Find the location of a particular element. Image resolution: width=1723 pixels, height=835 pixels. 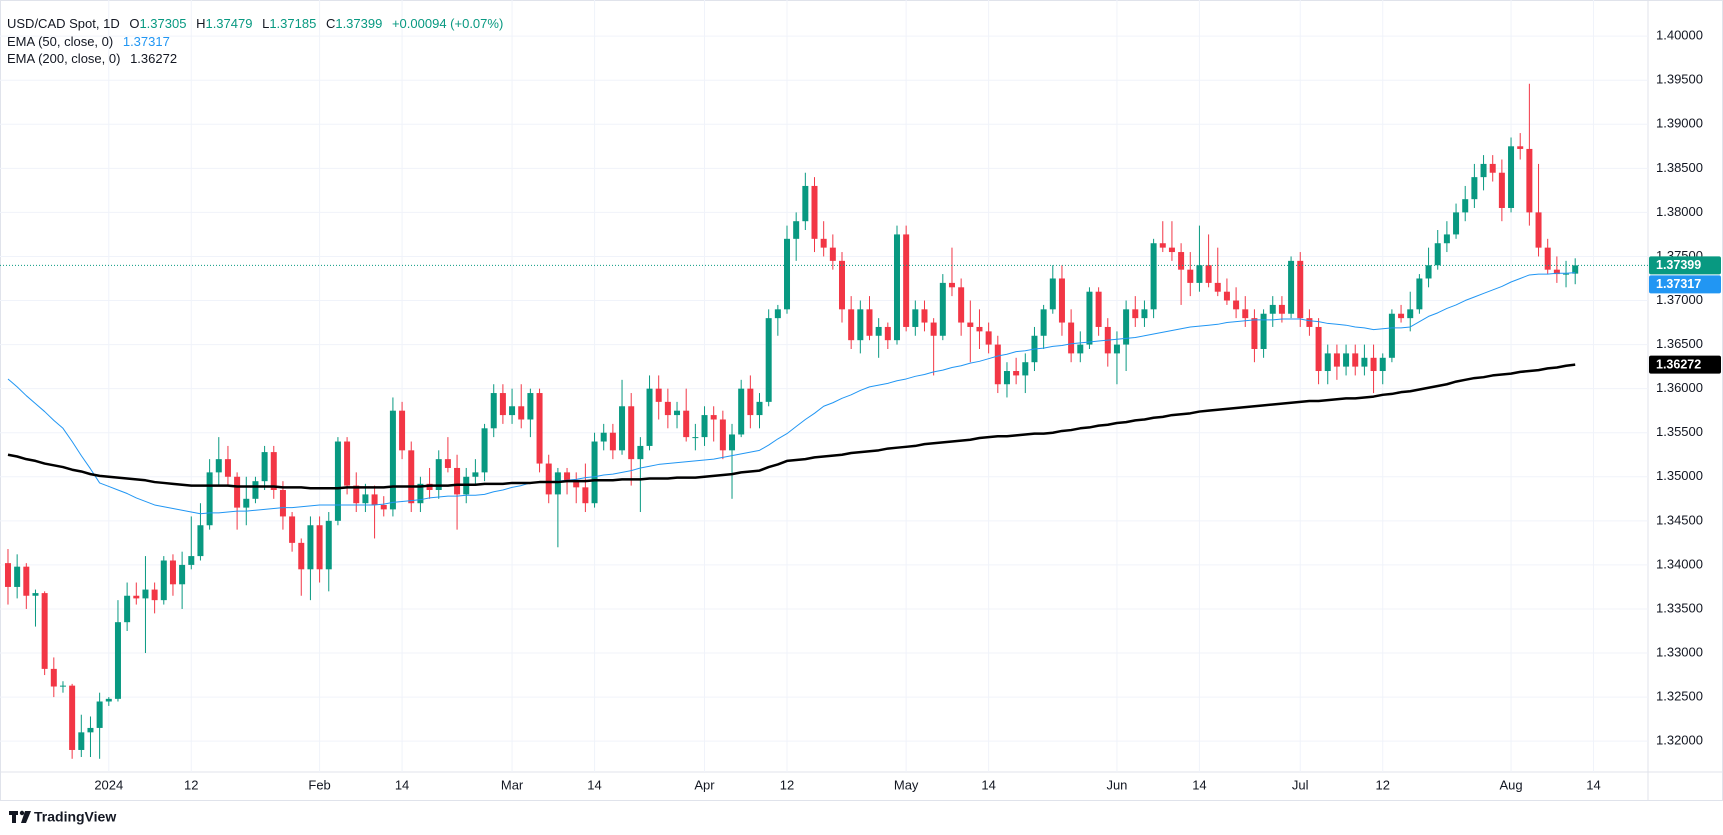

y-tick-label: 1.36500 is located at coordinates (1679, 343).